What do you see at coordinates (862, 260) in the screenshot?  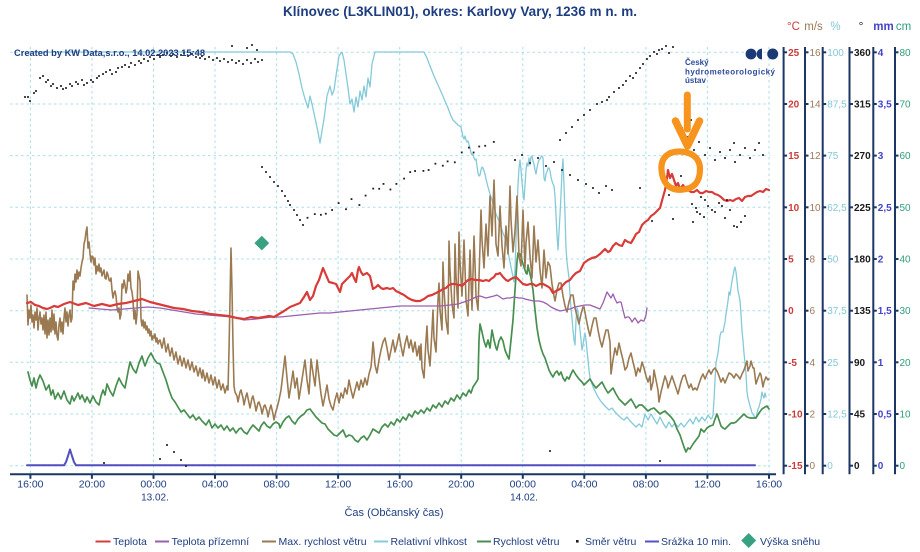 I see `svg-text: 180` at bounding box center [862, 260].